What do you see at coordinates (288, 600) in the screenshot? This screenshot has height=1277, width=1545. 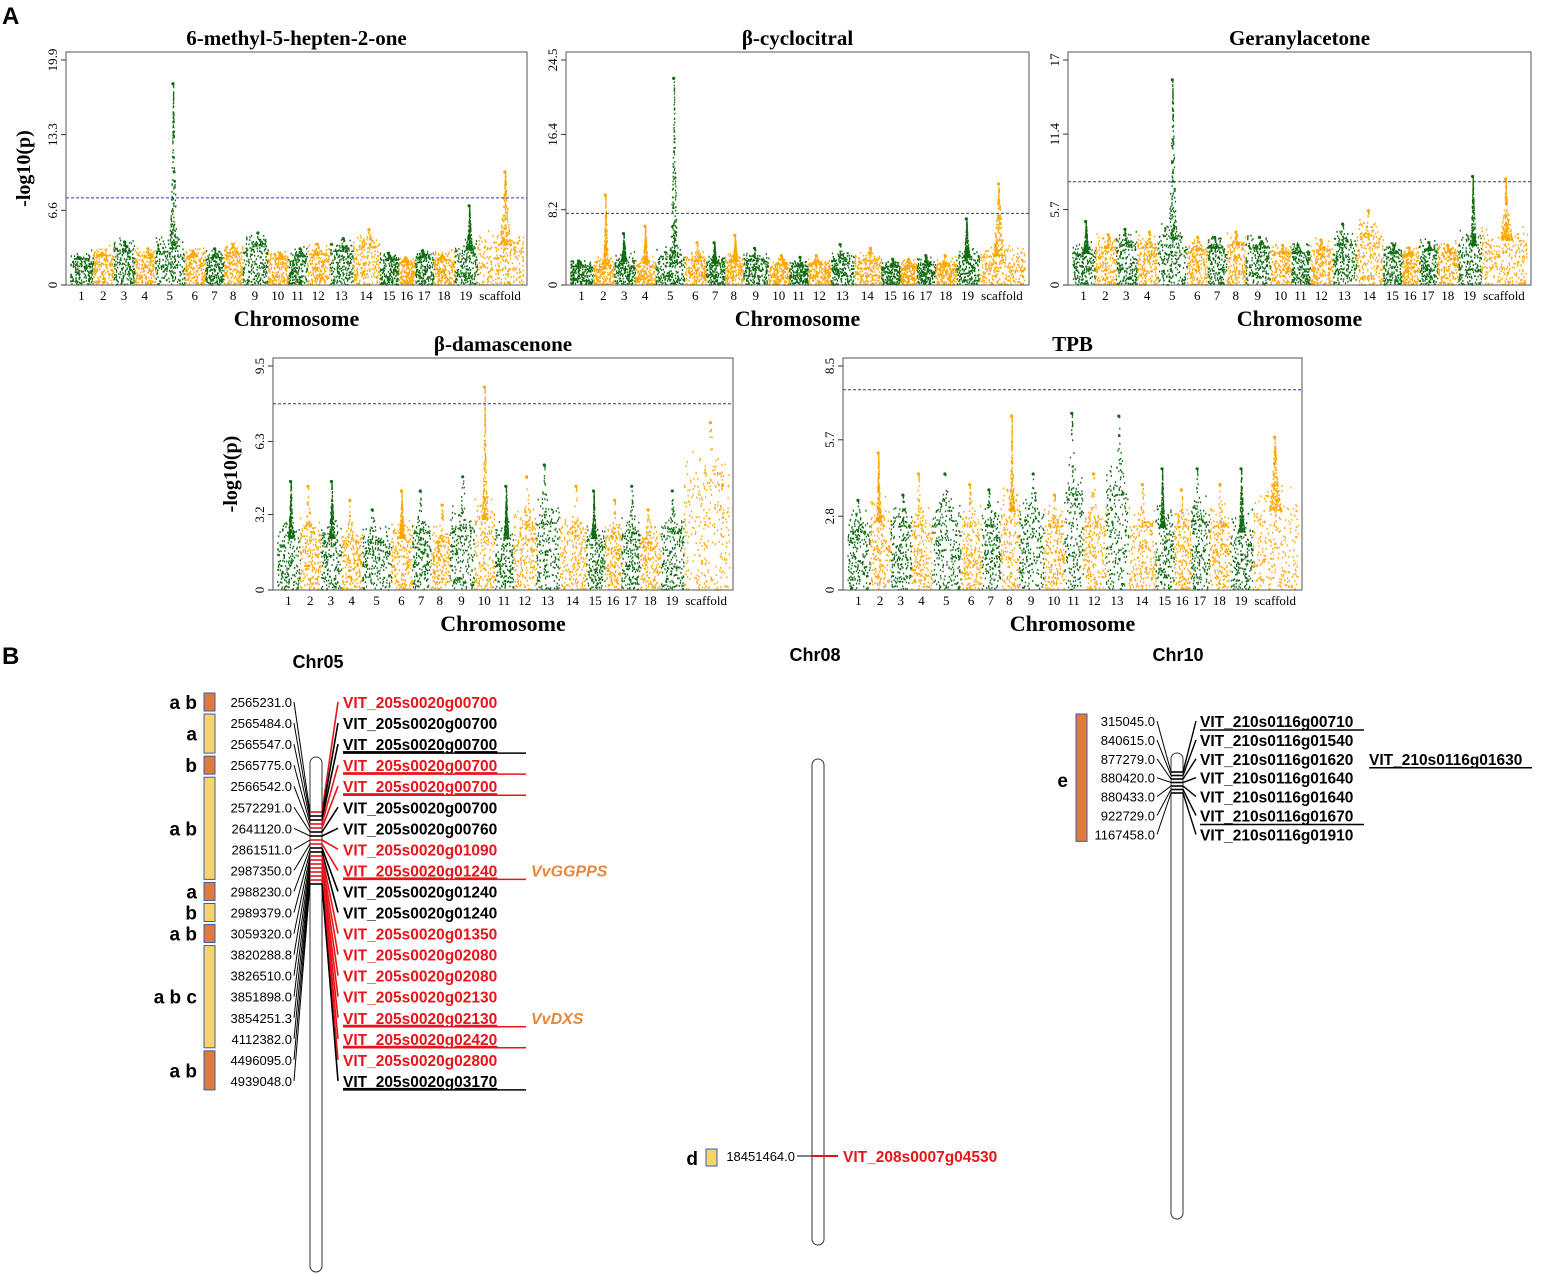 I see `x-tick-label: 1` at bounding box center [288, 600].